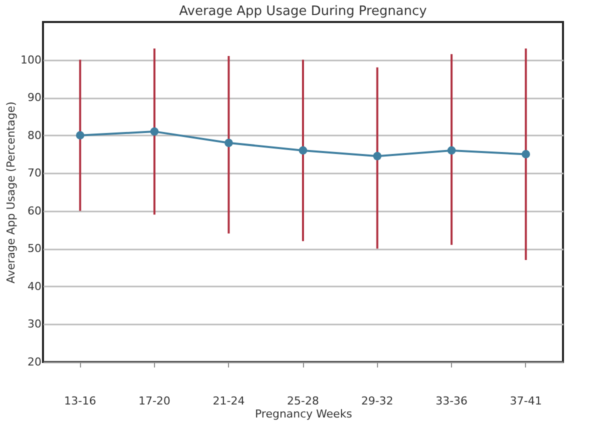  Describe the element at coordinates (303, 401) in the screenshot. I see `x-tick-label: 25-28` at that location.